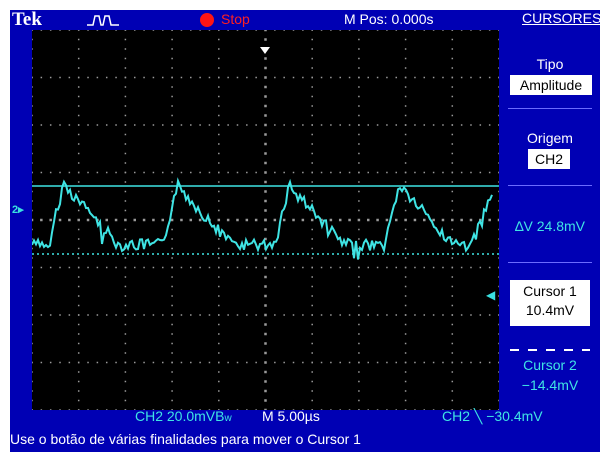 The width and height of the screenshot is (609, 456). I want to click on acquisition-state: Stop, so click(235, 19).